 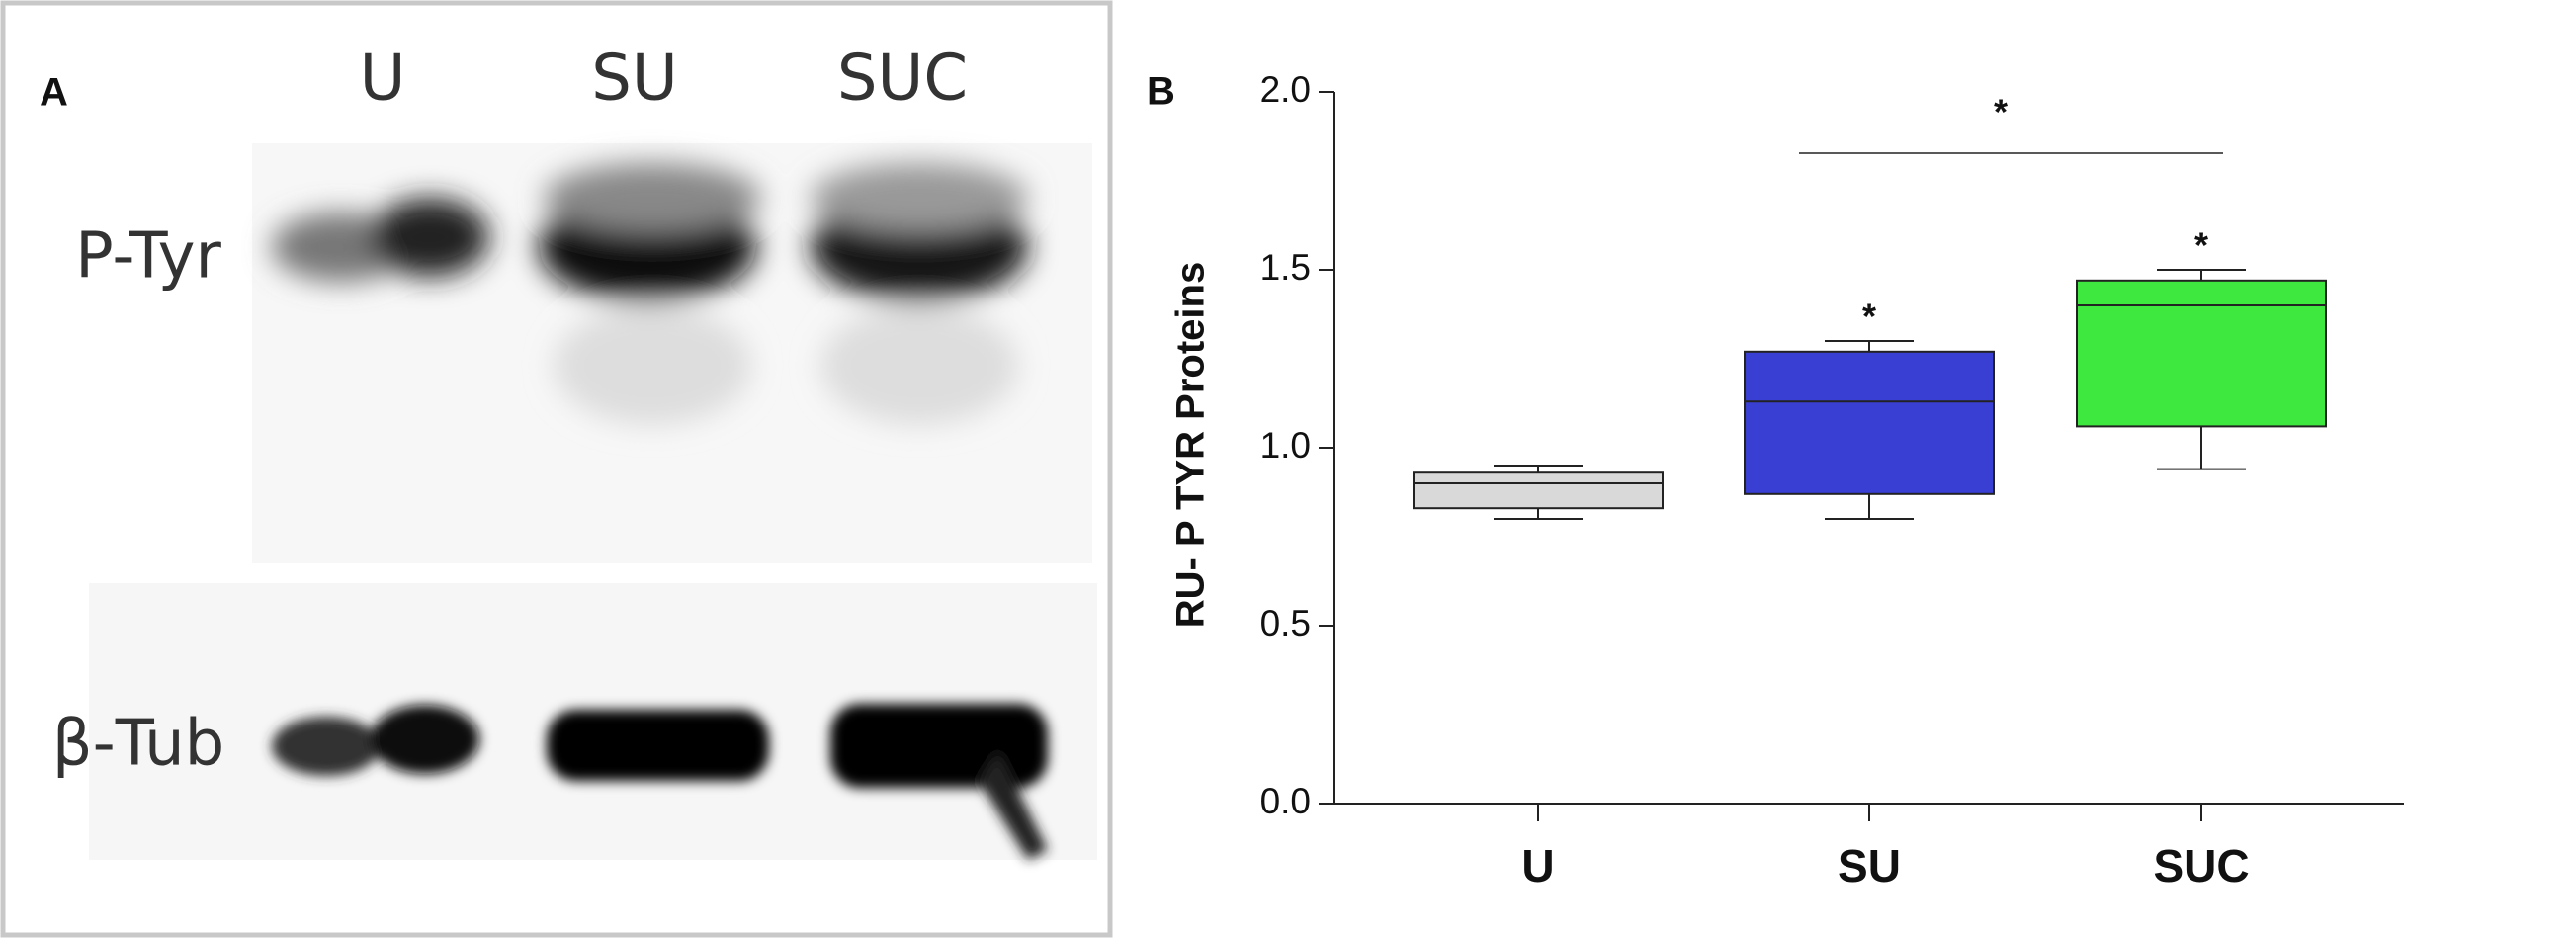 I want to click on y-tick-label: 2.0, so click(x=1285, y=90).